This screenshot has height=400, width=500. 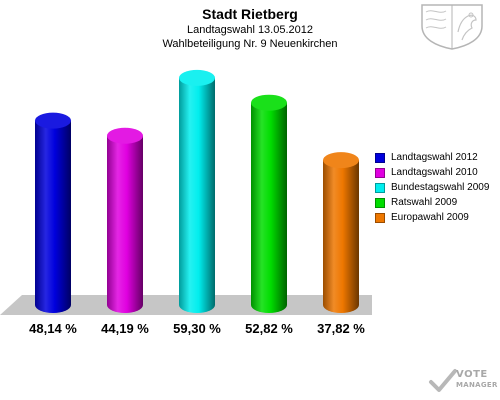 I want to click on watermark-line-2: MANAGER, so click(x=477, y=385).